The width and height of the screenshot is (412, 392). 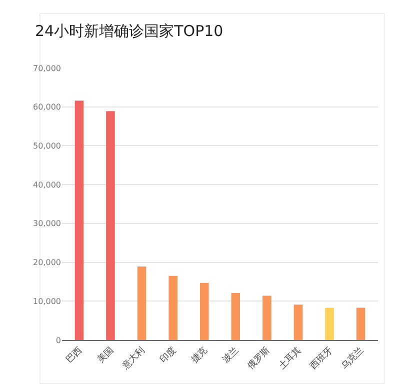 I want to click on x-tick-label: 印度, so click(x=168, y=355).